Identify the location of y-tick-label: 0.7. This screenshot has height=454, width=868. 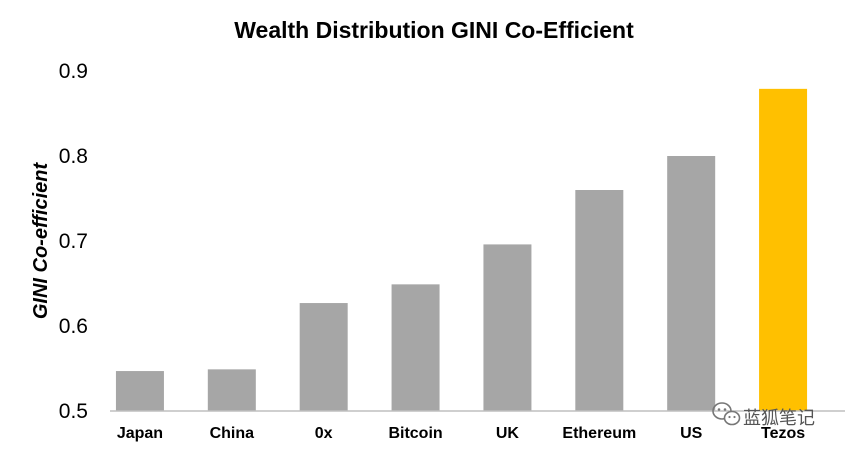
(73, 241).